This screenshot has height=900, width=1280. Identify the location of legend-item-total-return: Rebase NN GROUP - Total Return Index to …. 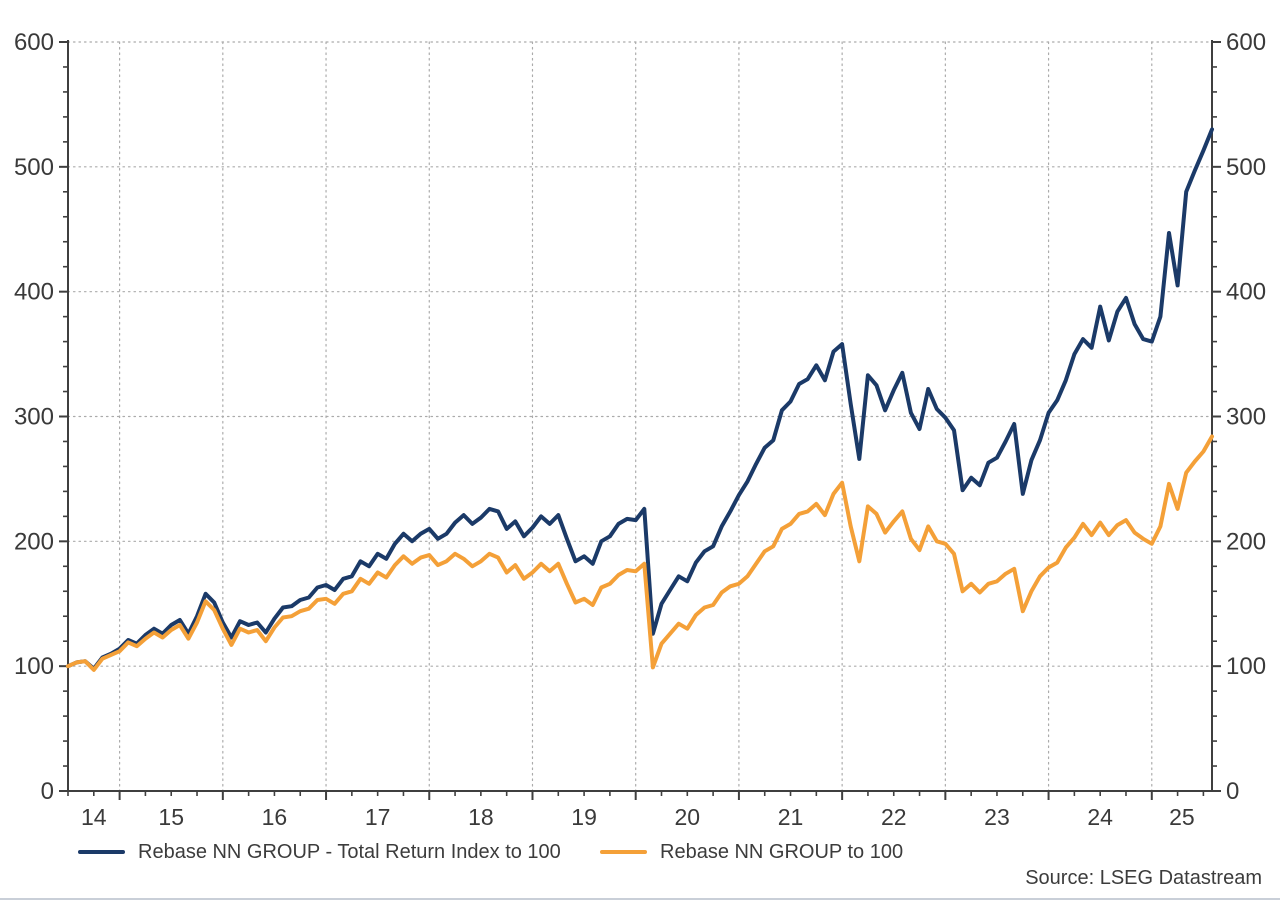
(319, 852).